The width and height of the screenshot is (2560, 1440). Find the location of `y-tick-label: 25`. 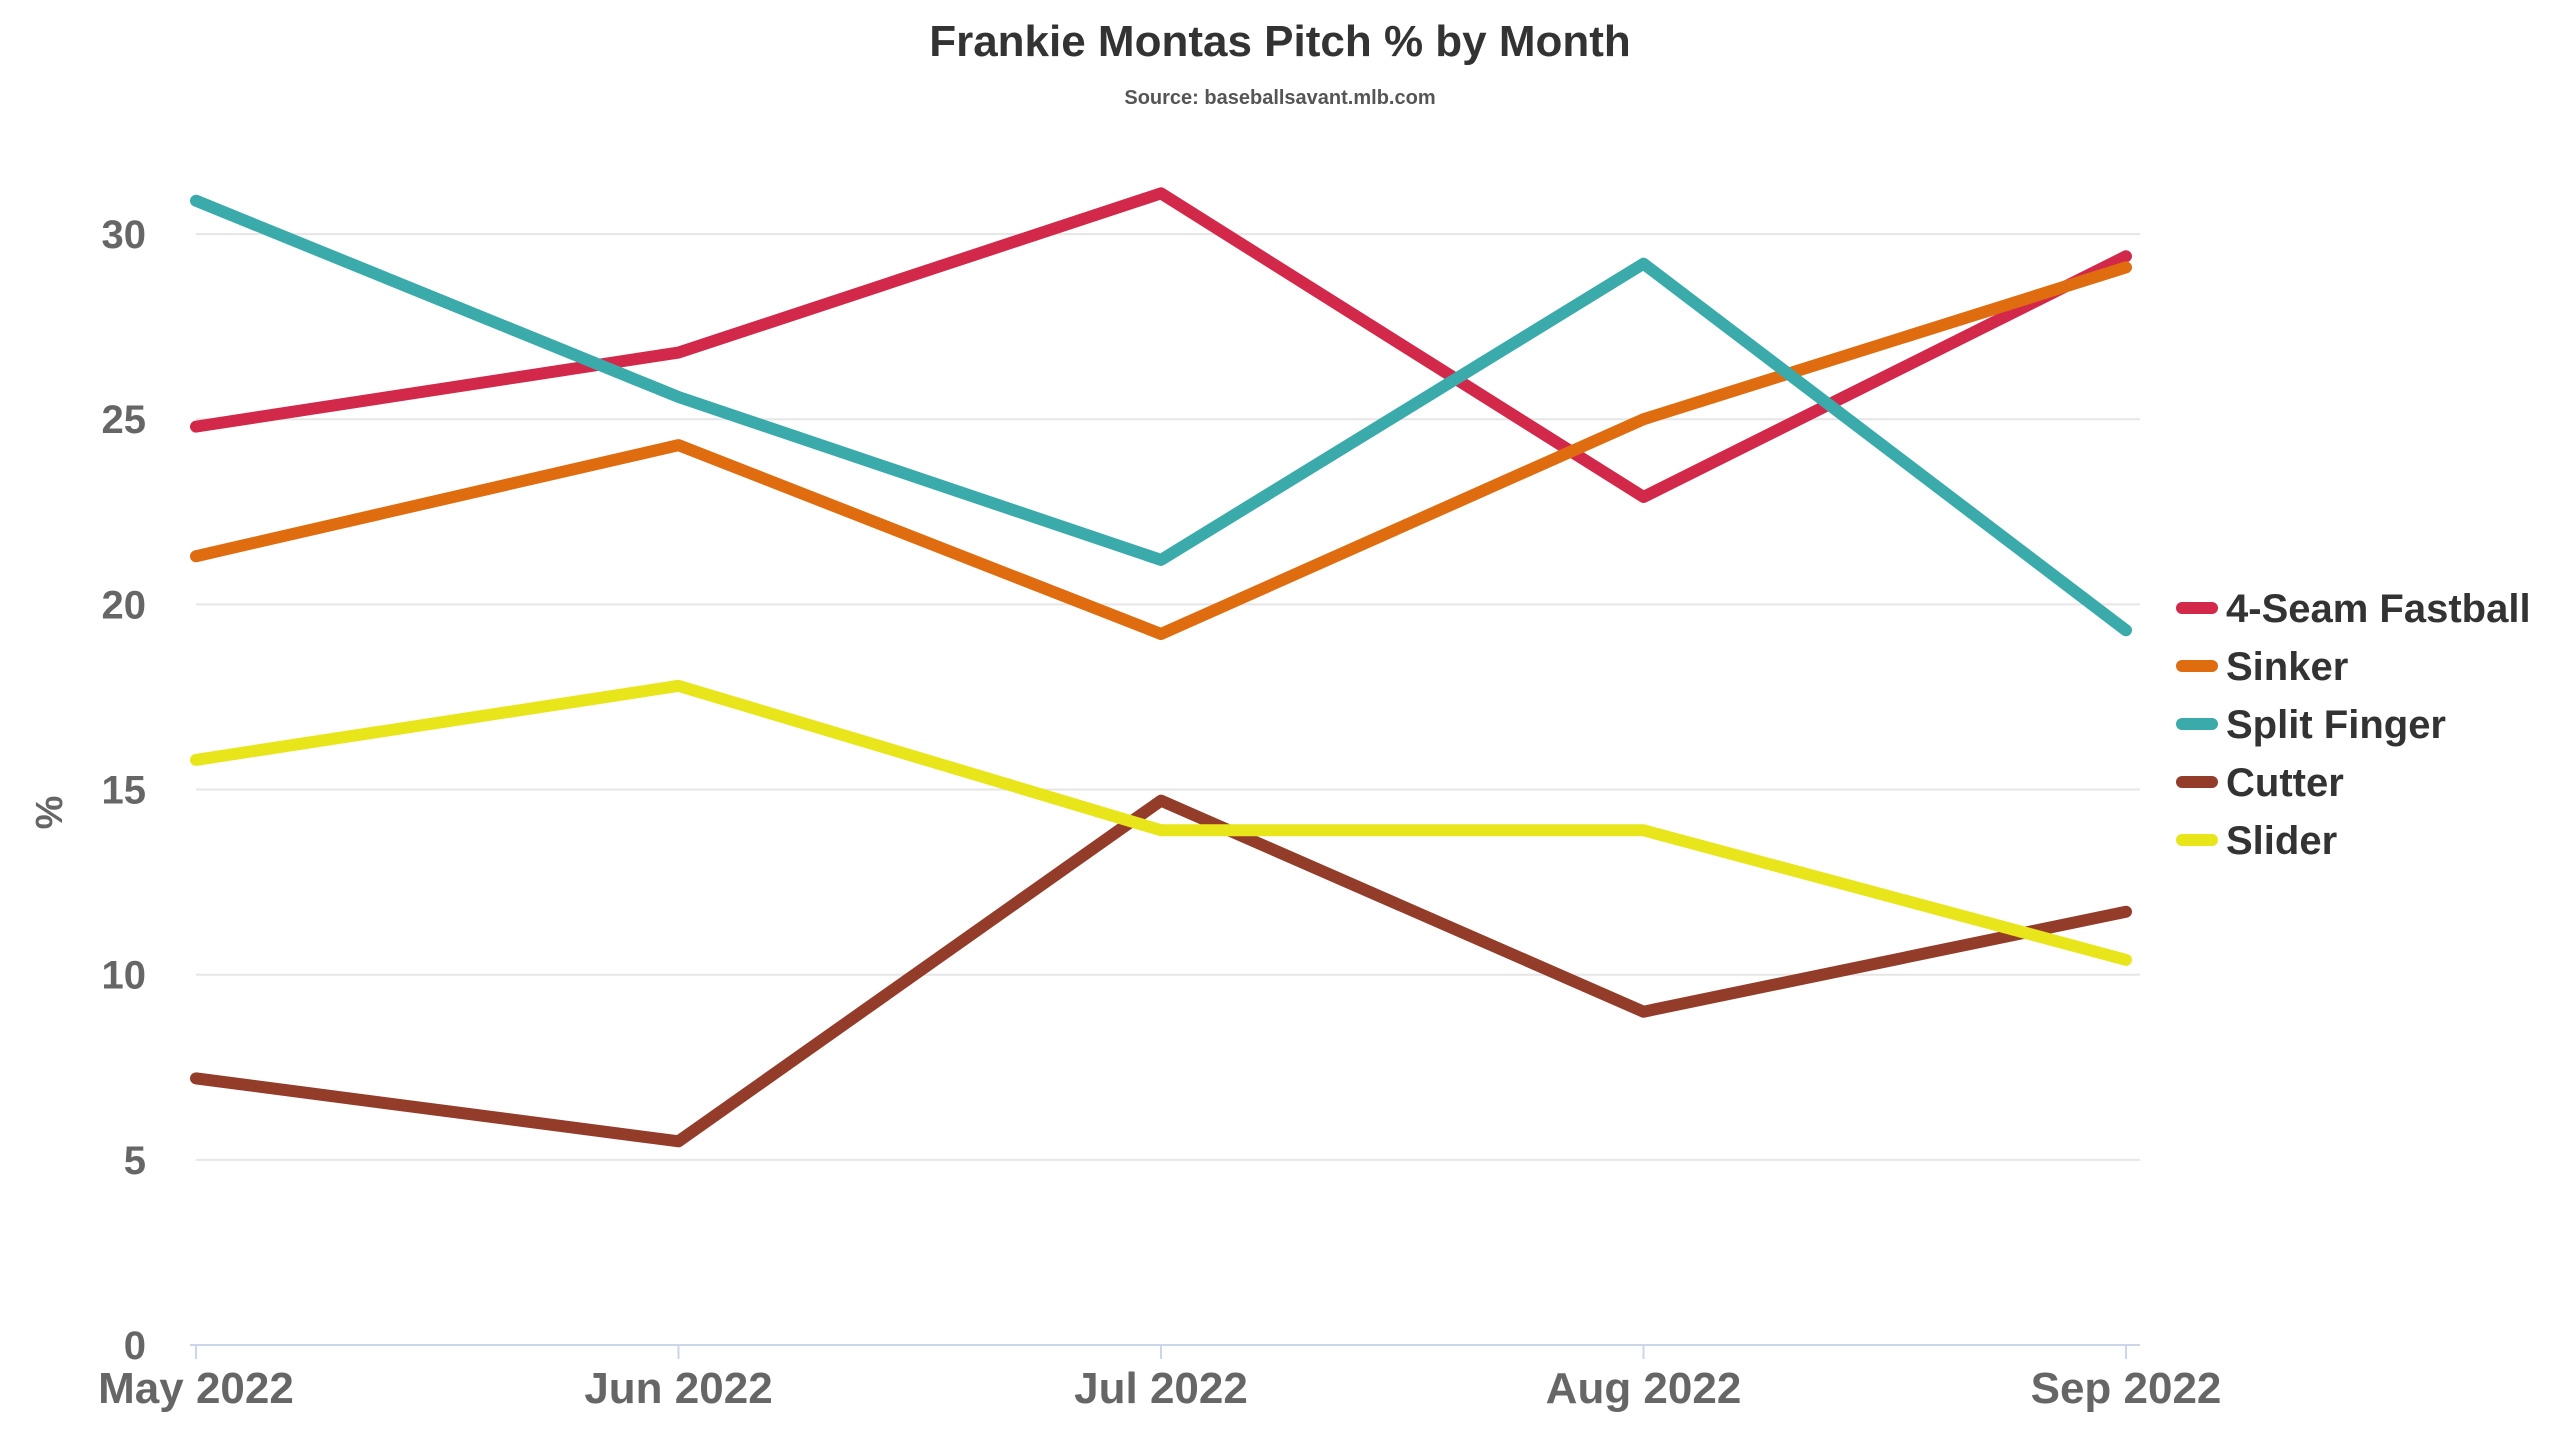

y-tick-label: 25 is located at coordinates (124, 420).